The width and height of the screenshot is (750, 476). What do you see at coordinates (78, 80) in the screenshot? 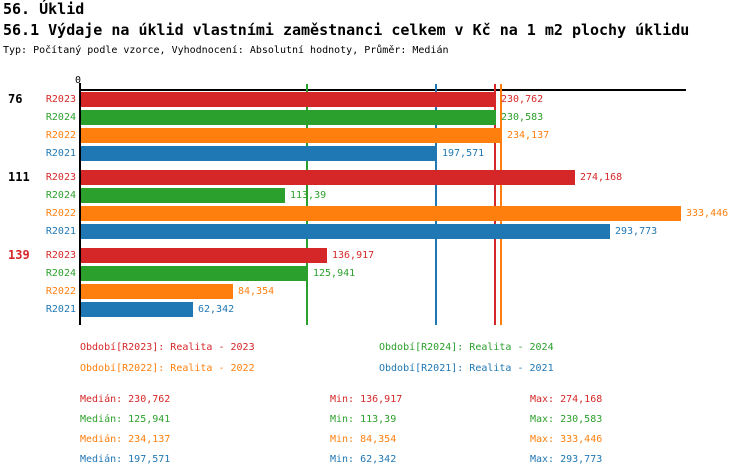
I see `axis-origin-label: 0` at bounding box center [78, 80].